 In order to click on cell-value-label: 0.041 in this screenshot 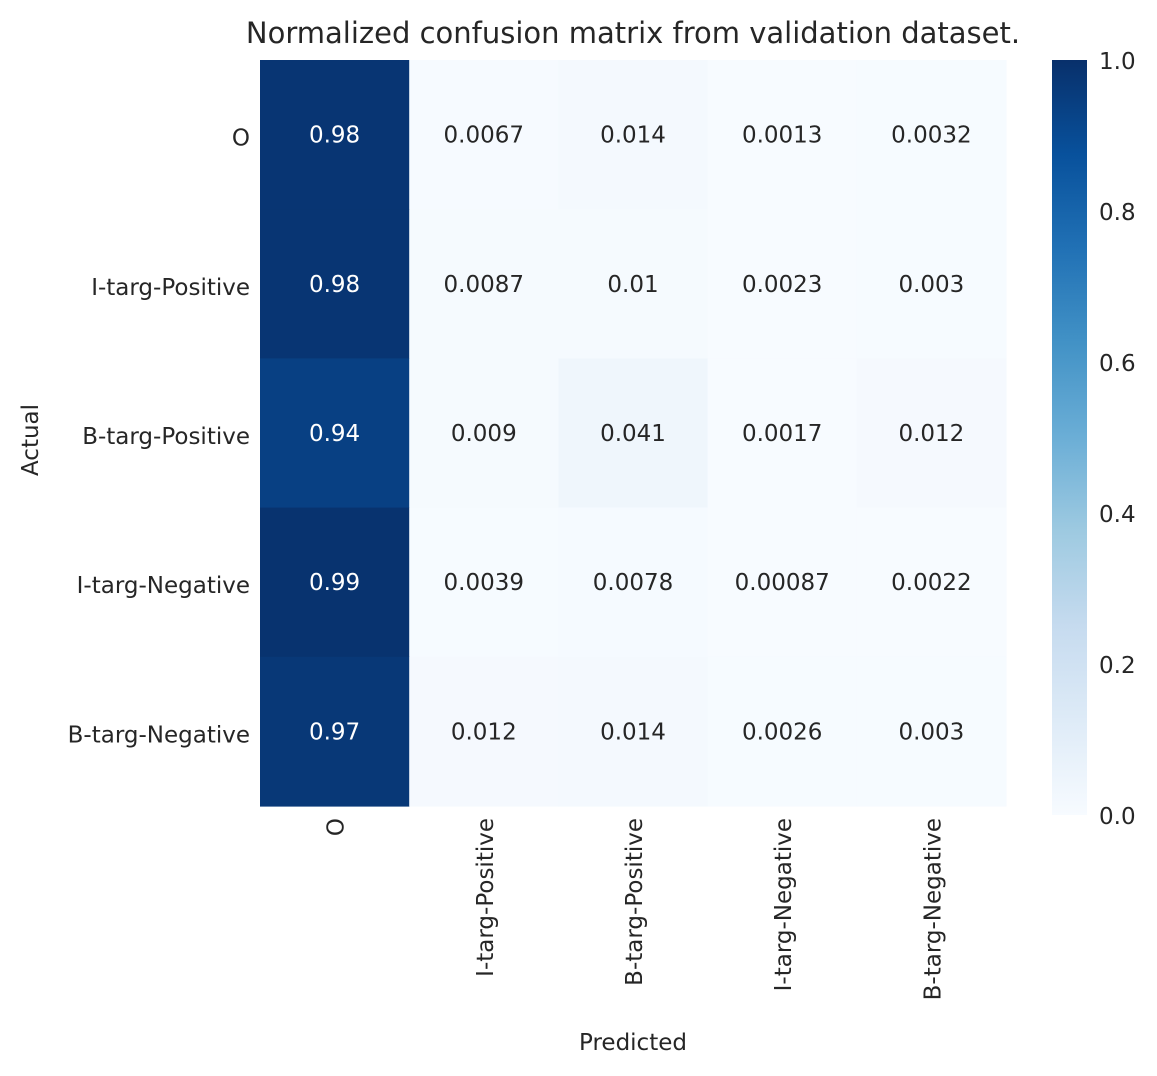, I will do `click(633, 434)`.